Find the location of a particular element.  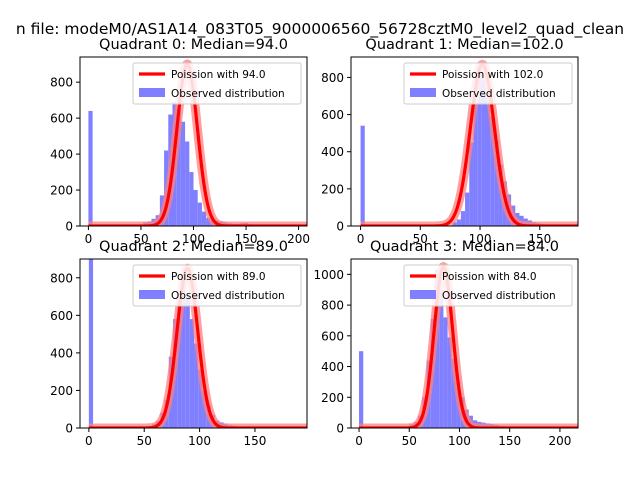

legend: Poission with 84.0 Observed distribution is located at coordinates (488, 285).